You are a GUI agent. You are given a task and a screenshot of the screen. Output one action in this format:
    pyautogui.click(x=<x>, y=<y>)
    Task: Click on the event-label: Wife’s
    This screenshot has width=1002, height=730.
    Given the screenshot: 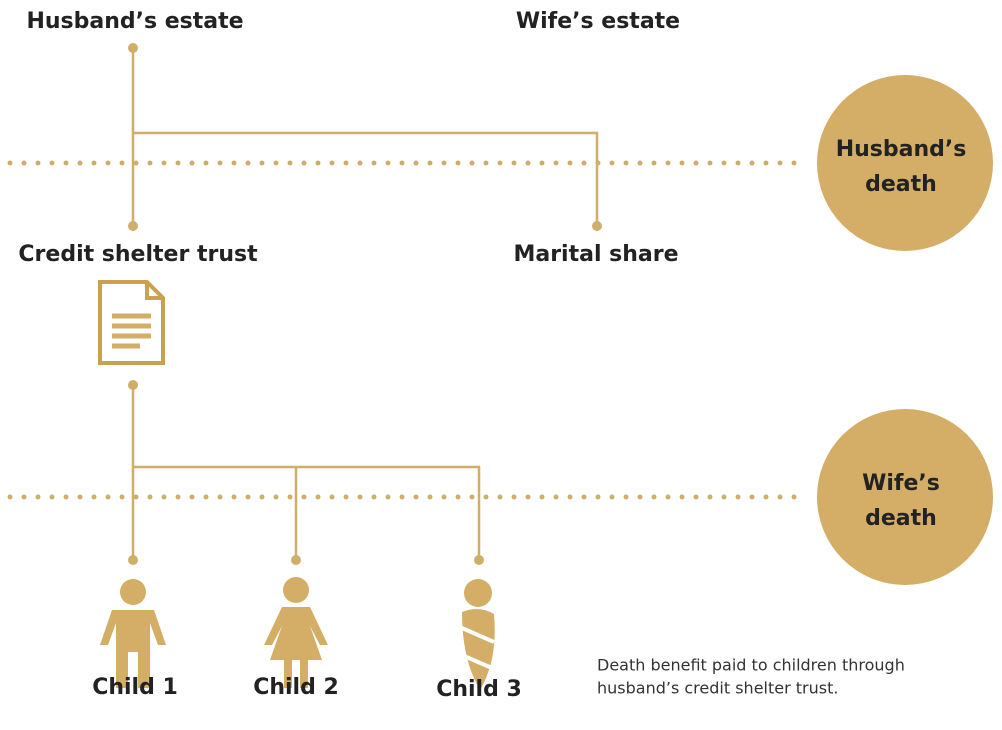 What is the action you would take?
    pyautogui.click(x=901, y=483)
    